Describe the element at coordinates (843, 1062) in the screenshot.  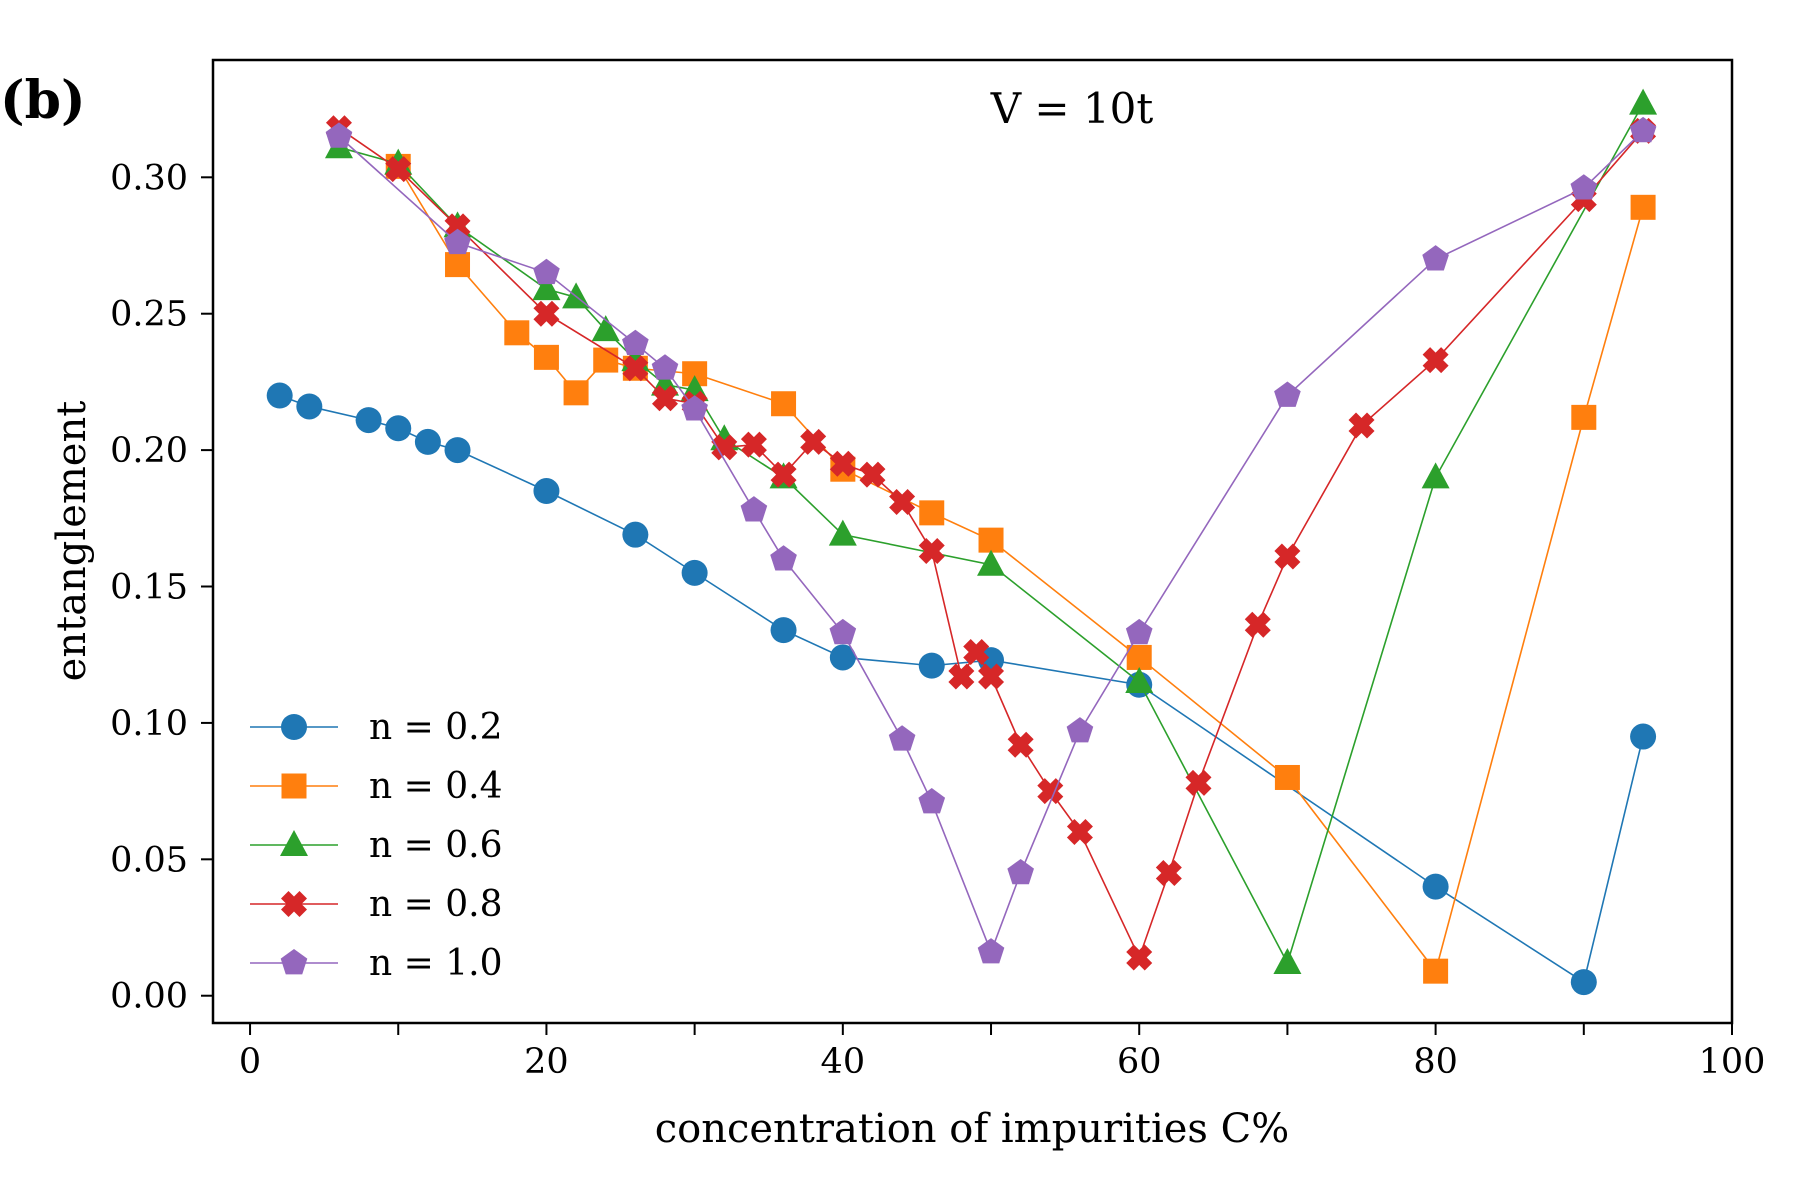
I see `x-tick-label: 40` at that location.